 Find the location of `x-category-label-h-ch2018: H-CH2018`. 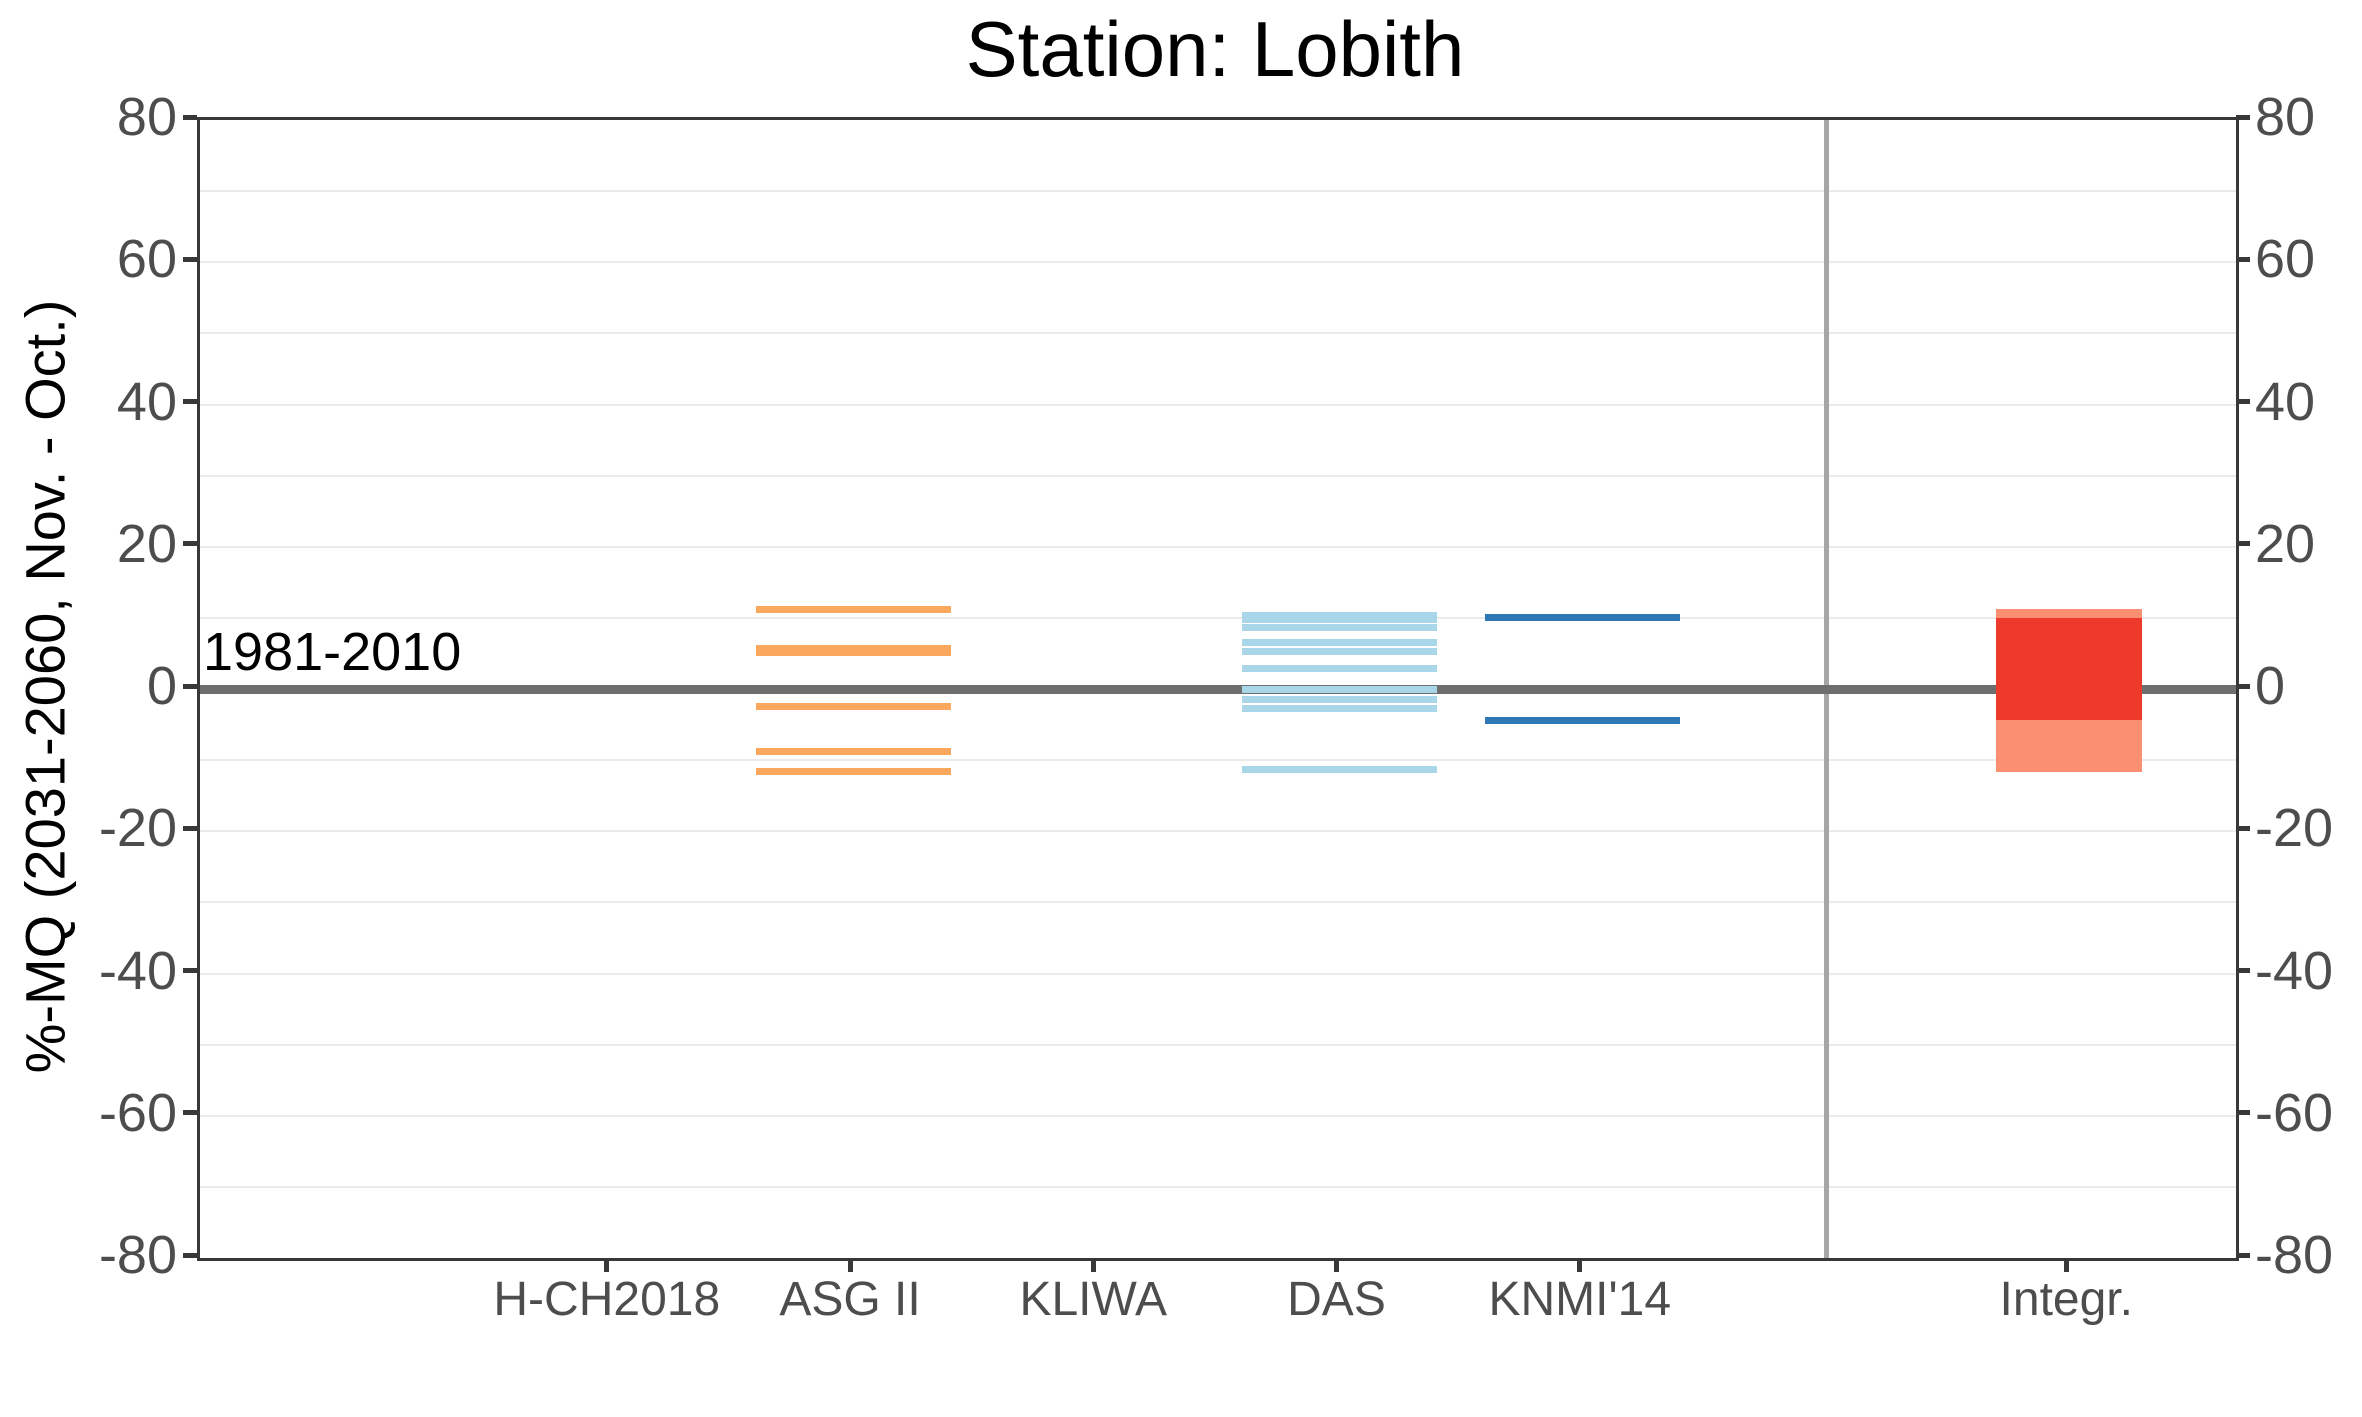

x-category-label-h-ch2018: H-CH2018 is located at coordinates (607, 1299).